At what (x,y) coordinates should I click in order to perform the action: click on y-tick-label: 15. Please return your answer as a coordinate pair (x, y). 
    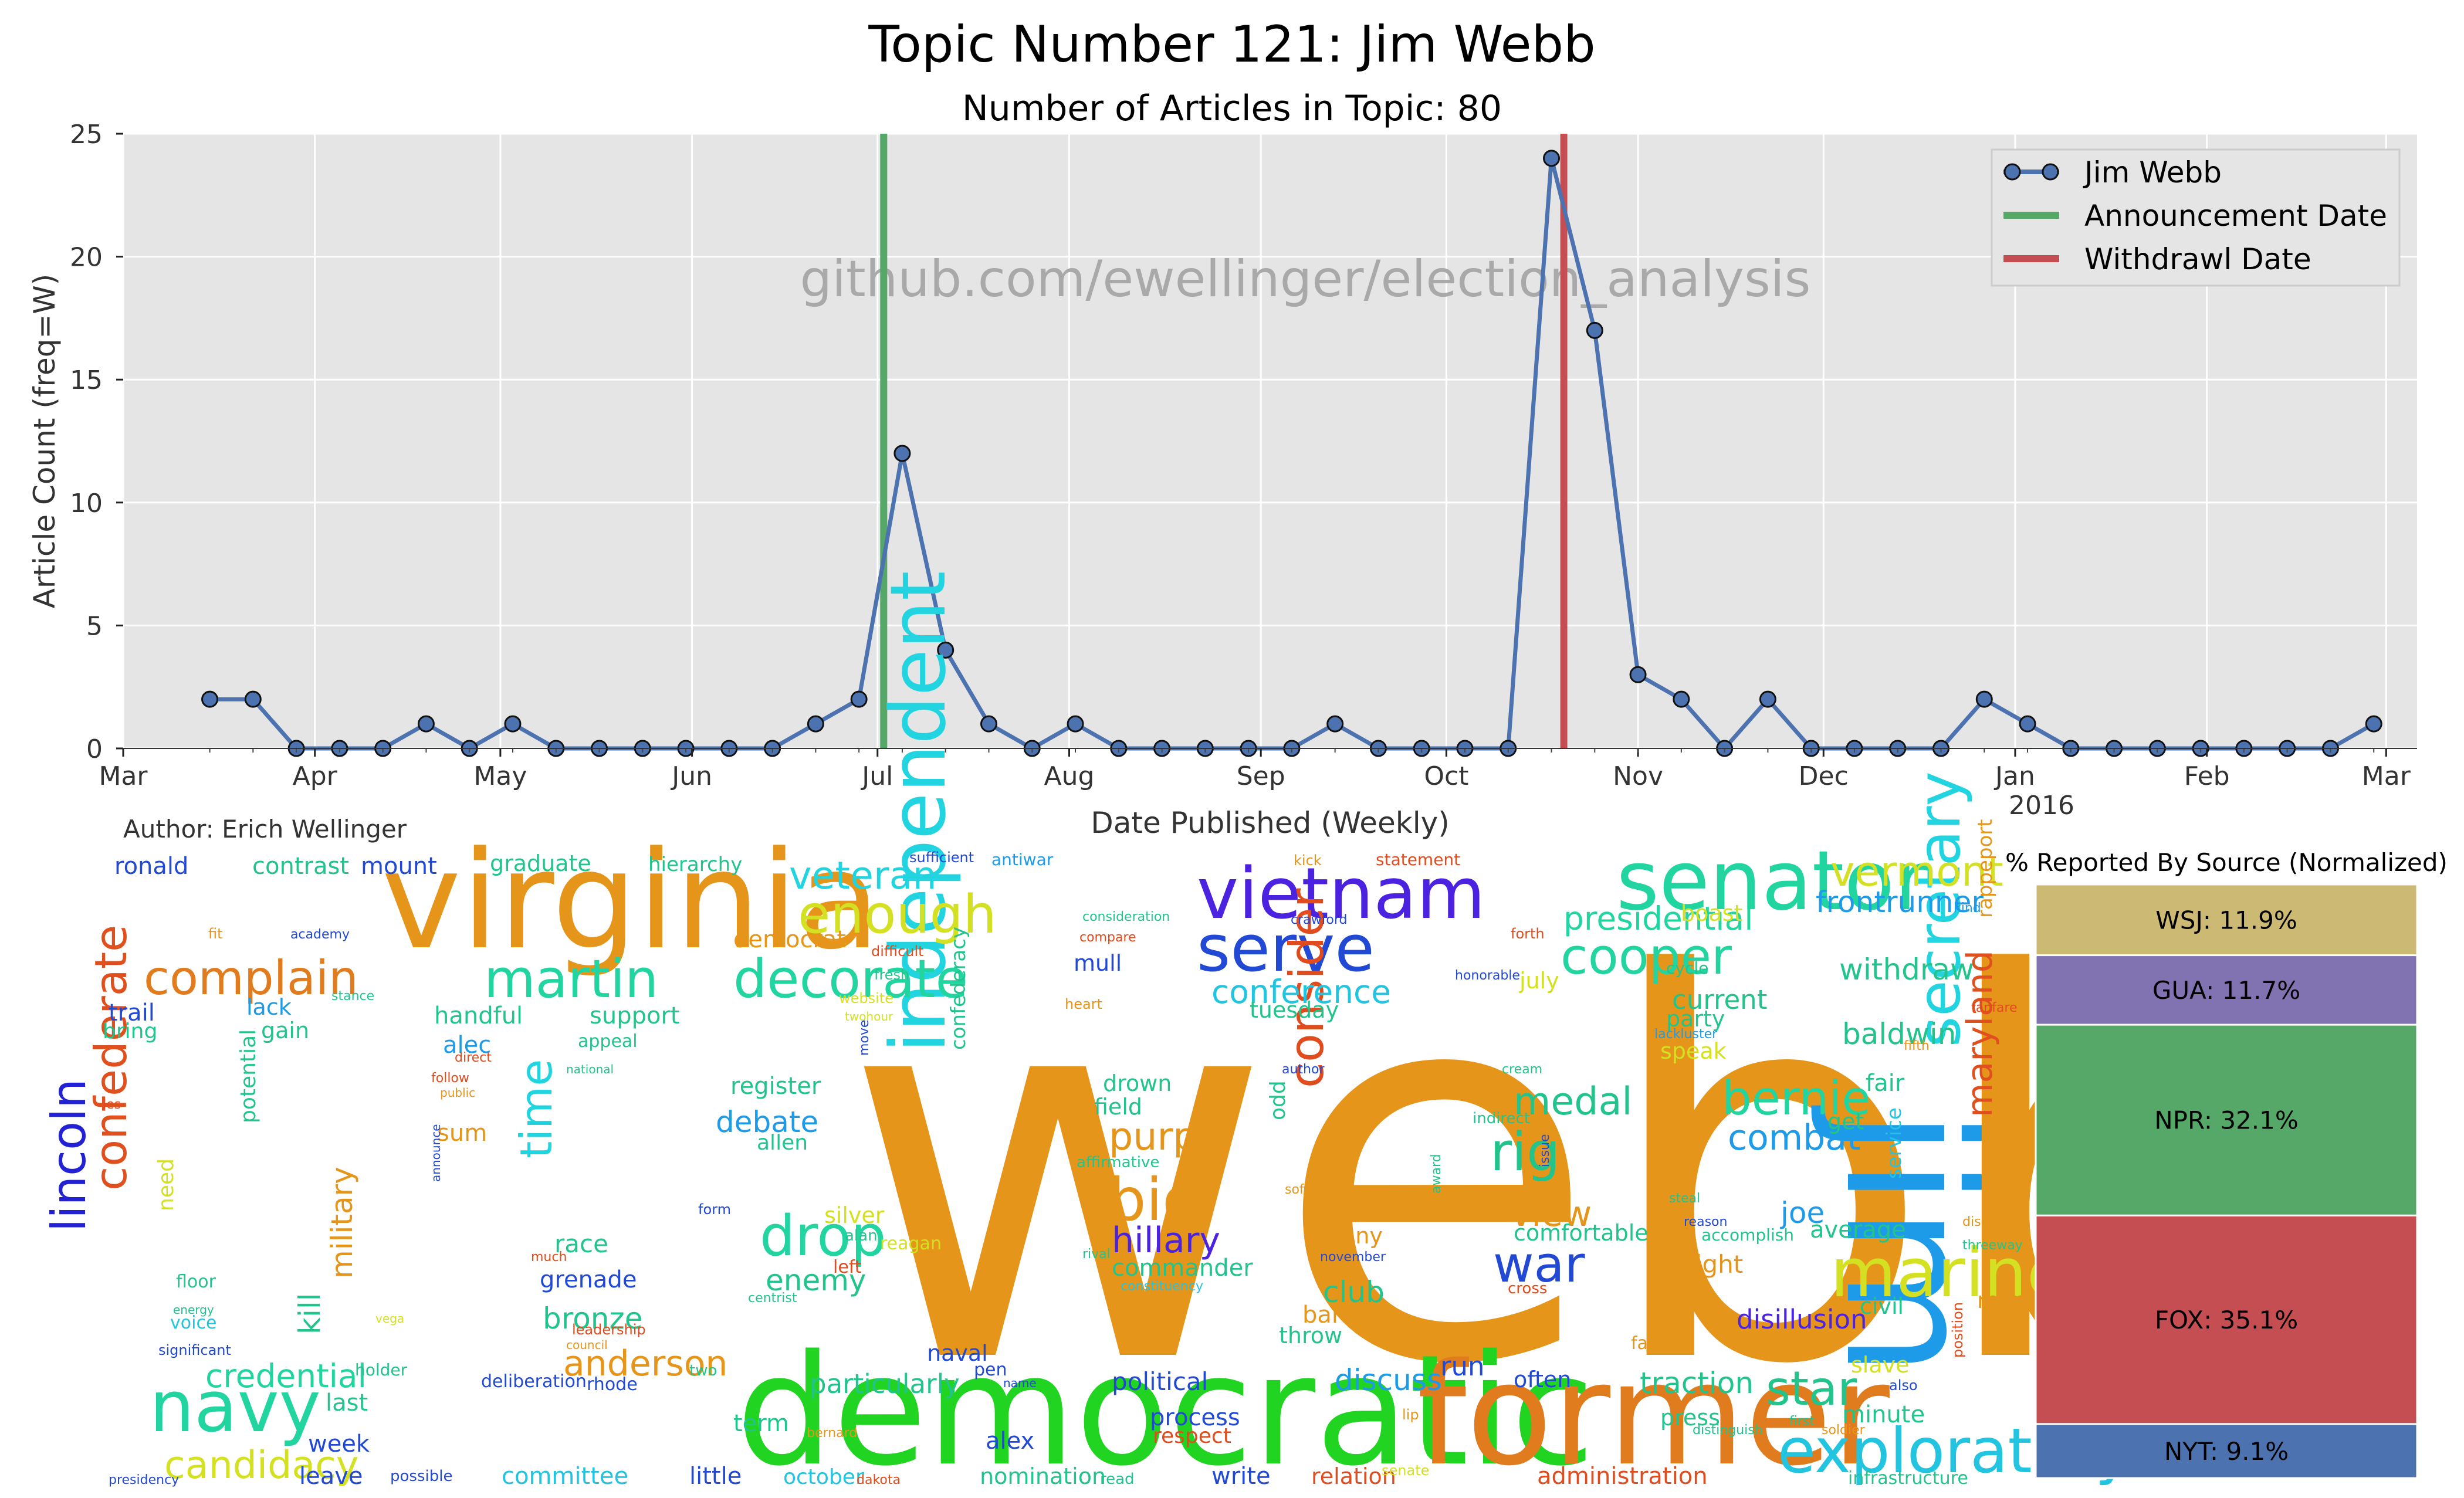
    Looking at the image, I should click on (86, 380).